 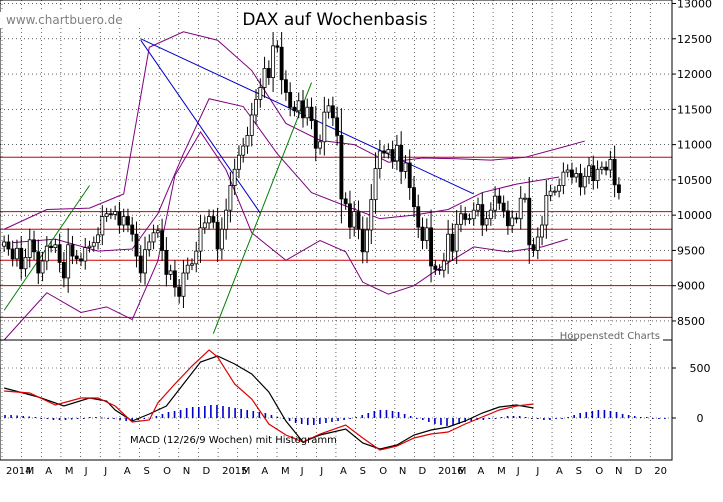 I want to click on time-tick-label: J, so click(x=302, y=471).